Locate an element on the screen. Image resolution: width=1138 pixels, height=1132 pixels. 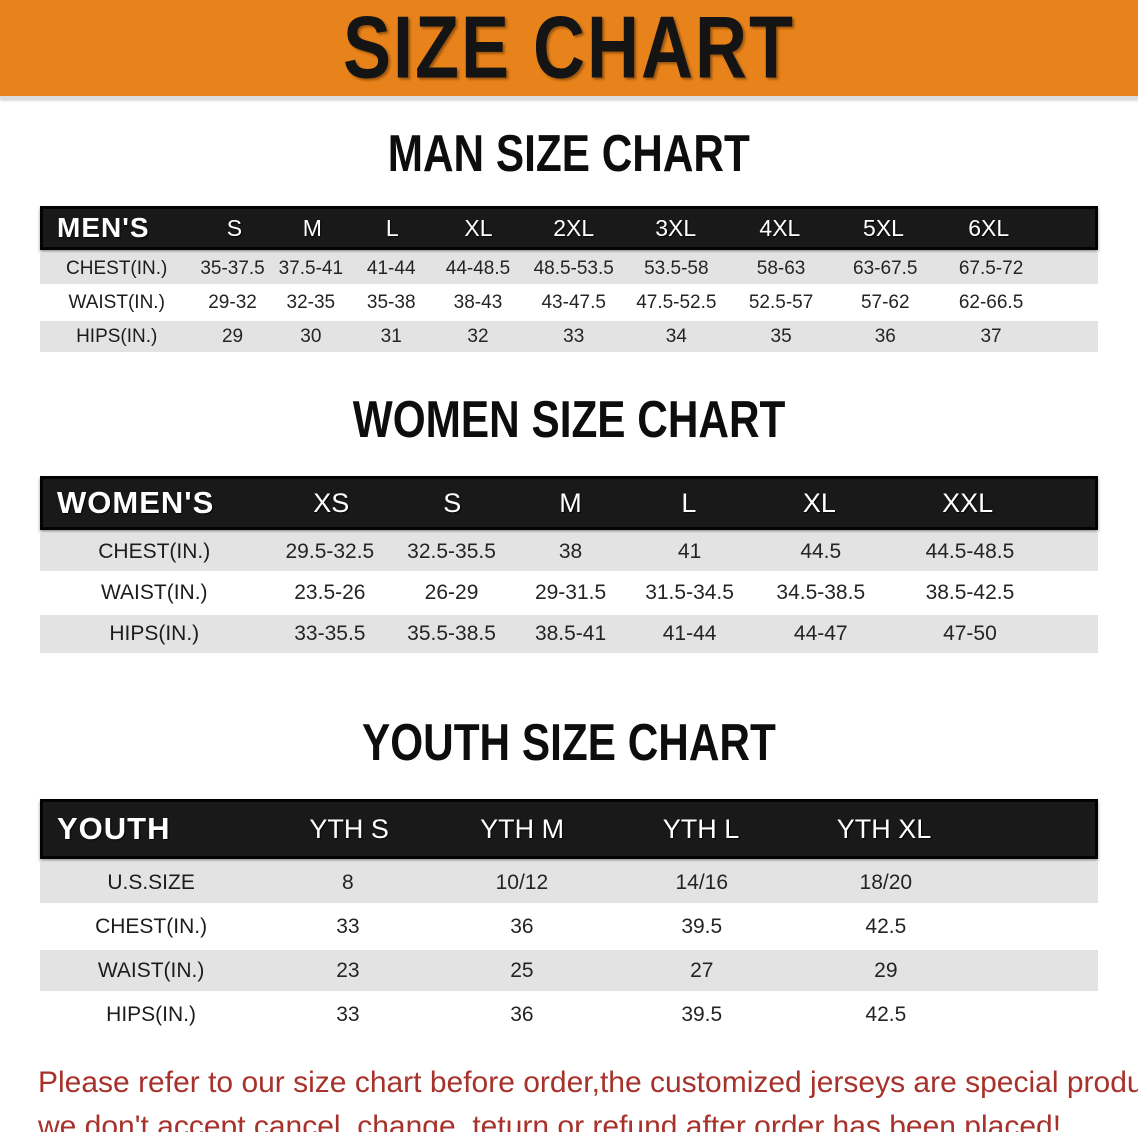
table-header-label: WOMEN'S is located at coordinates (136, 502).